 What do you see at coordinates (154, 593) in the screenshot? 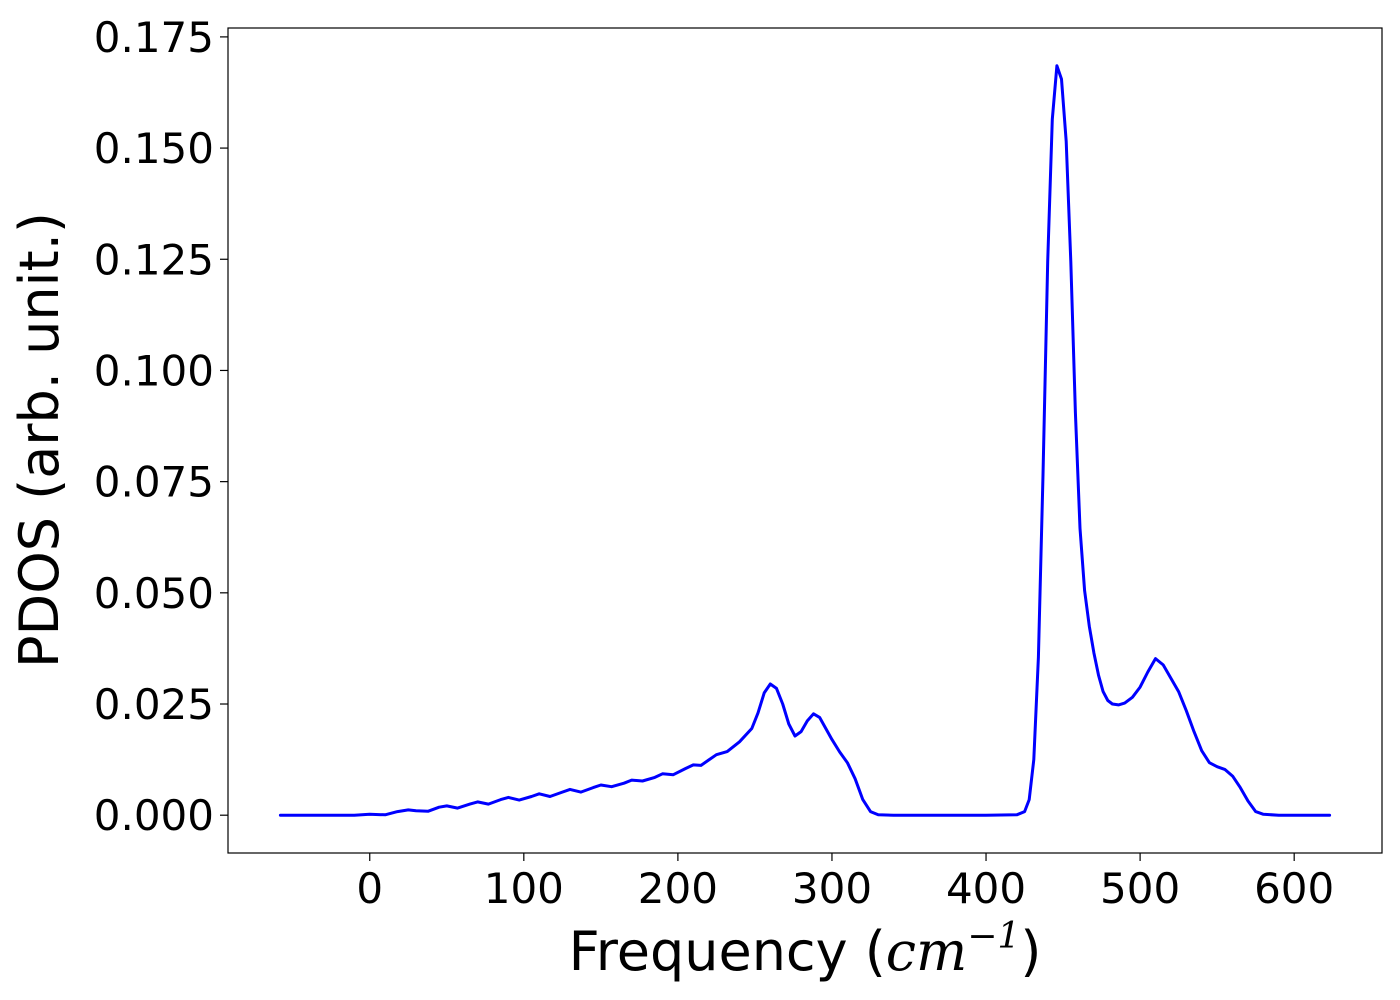
I see `y-tick-label: 0.050` at bounding box center [154, 593].